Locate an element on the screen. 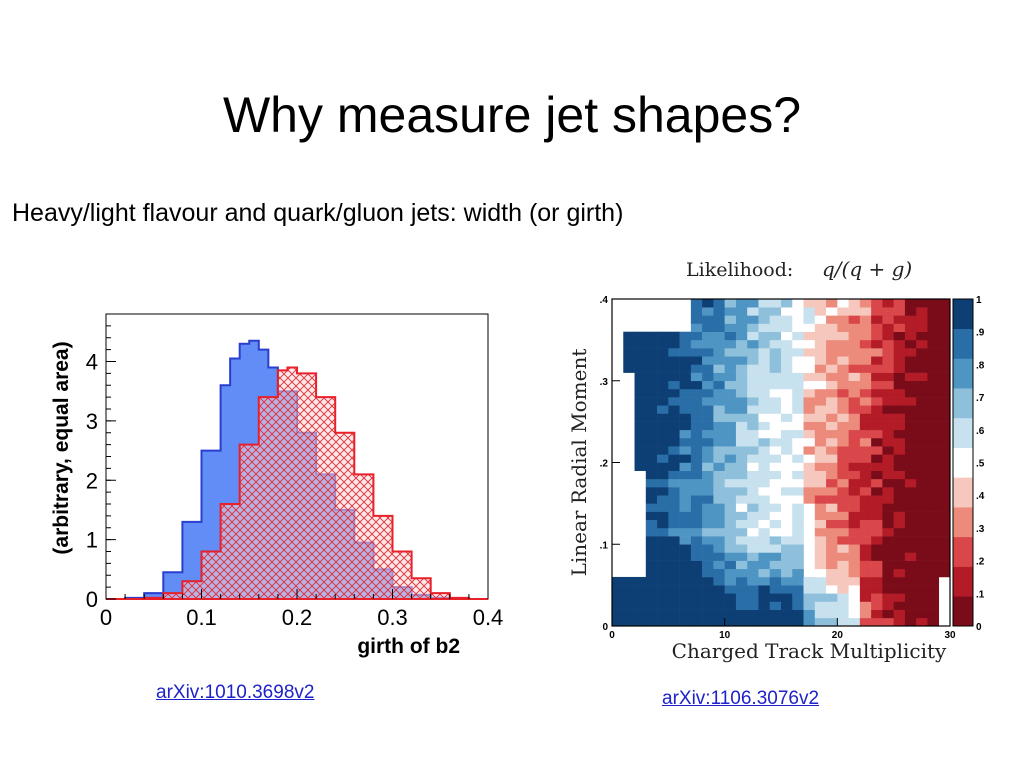 This screenshot has height=768, width=1024. colorbar-segment is located at coordinates (963, 581).